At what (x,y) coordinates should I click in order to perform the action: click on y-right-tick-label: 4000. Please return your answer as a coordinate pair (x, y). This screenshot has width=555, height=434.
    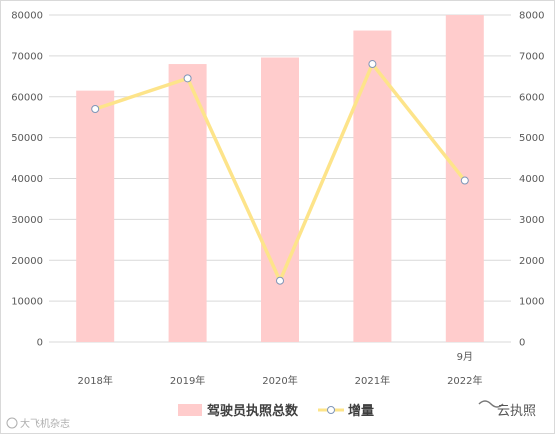
    Looking at the image, I should click on (531, 179).